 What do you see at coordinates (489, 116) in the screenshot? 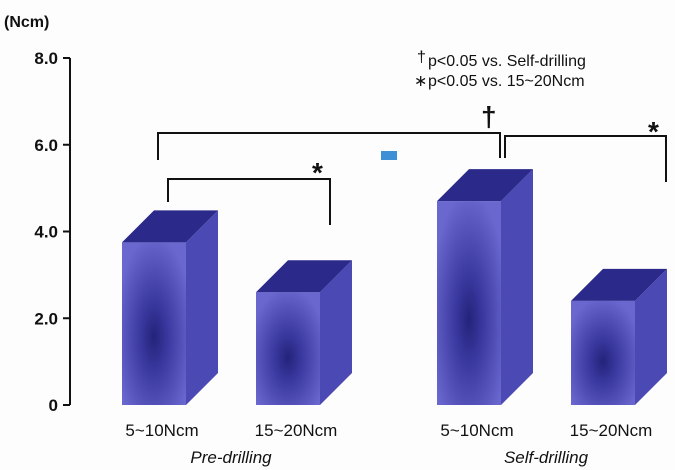
I see `dagger-mark: †` at bounding box center [489, 116].